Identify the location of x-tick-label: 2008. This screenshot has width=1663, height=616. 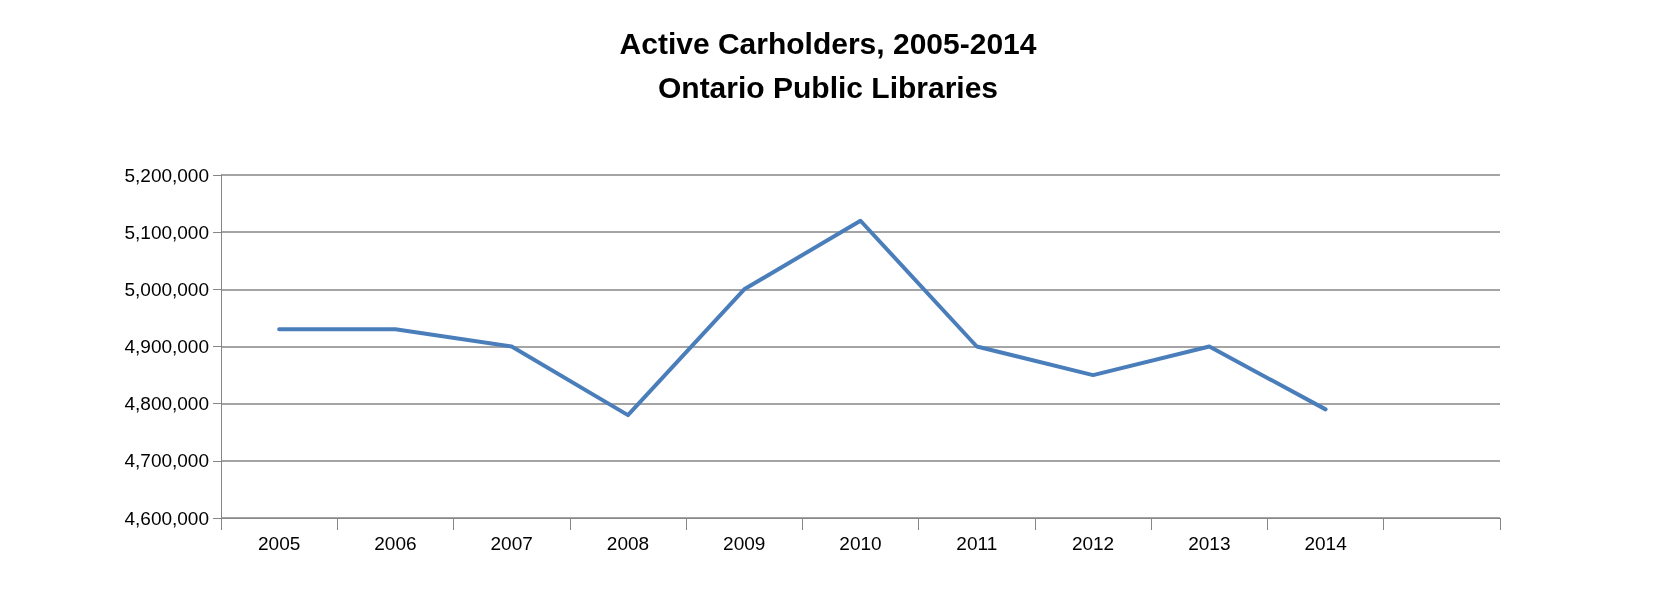
(628, 543).